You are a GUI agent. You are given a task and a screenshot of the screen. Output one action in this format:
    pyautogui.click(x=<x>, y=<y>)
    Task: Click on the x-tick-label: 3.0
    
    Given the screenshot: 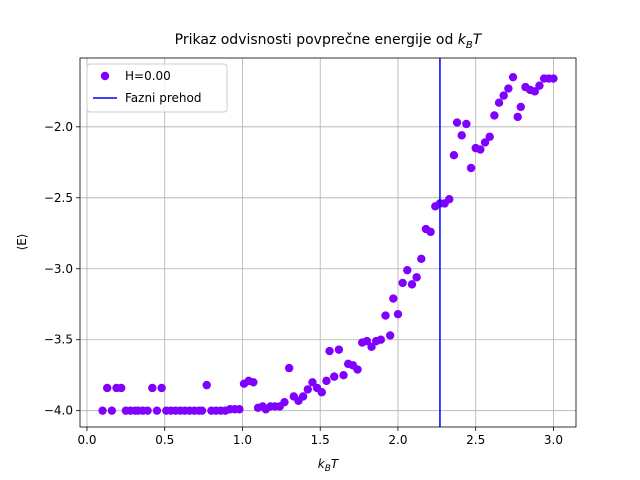 What is the action you would take?
    pyautogui.click(x=553, y=440)
    